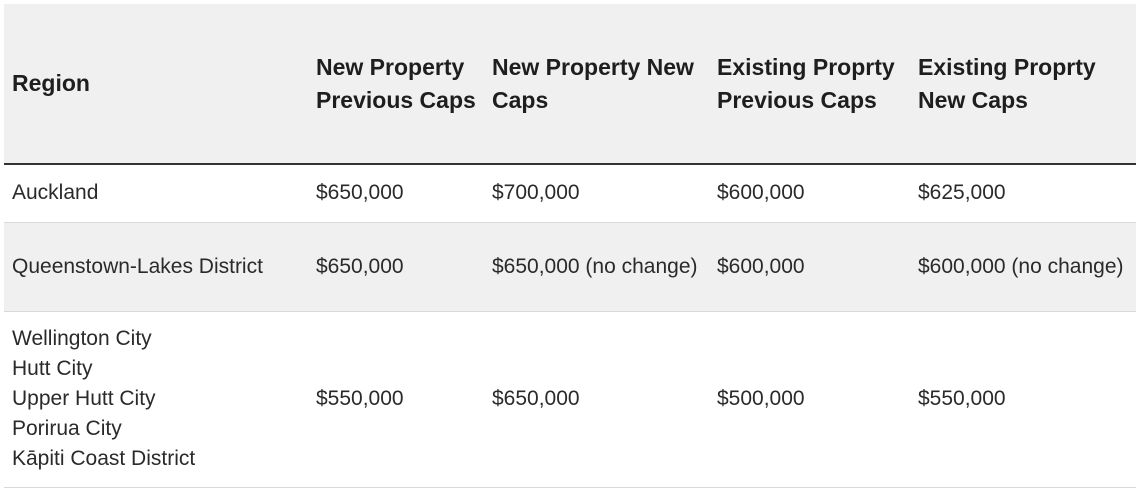  I want to click on new-property-previous-cap-cell: $550,000, so click(396, 399).